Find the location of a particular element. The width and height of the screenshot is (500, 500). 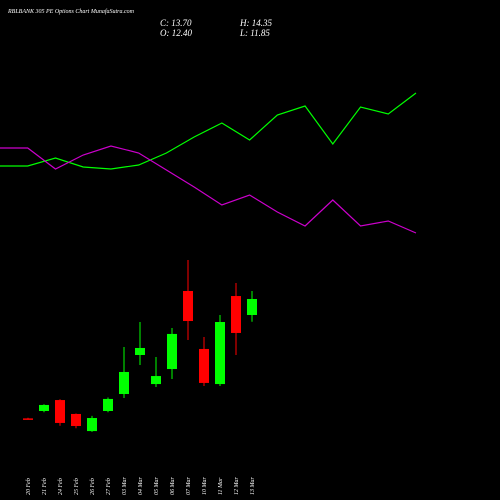

x-tick-label: 04 Mar is located at coordinates (140, 486).